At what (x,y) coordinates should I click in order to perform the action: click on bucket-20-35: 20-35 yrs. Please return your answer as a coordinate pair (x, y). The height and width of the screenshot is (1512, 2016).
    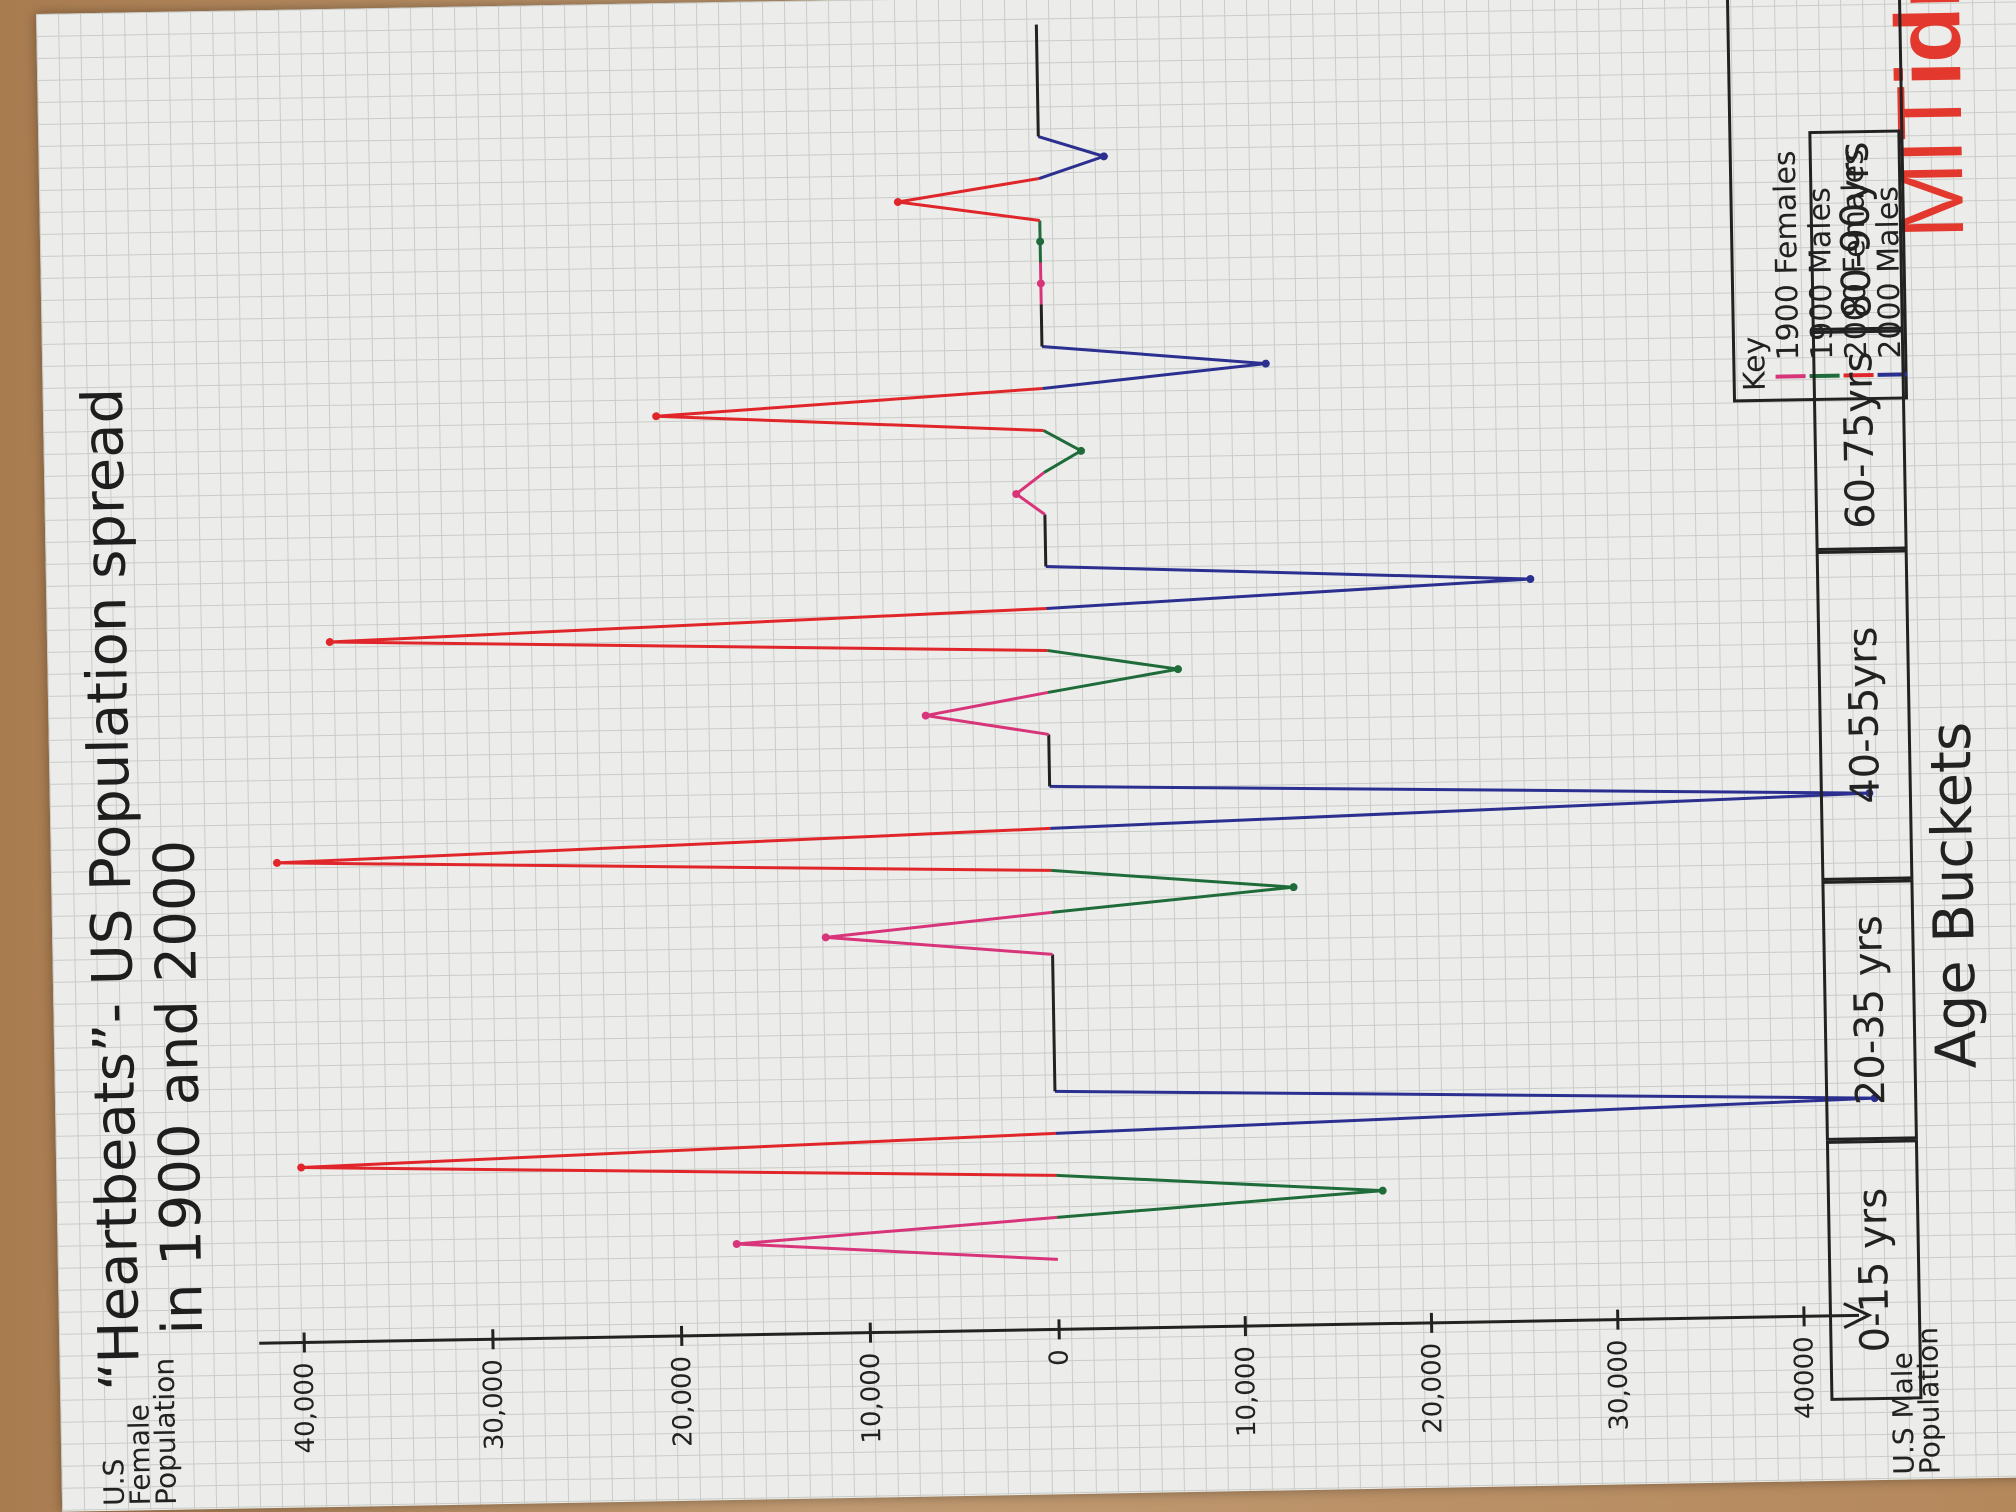
    Looking at the image, I should click on (1869, 1010).